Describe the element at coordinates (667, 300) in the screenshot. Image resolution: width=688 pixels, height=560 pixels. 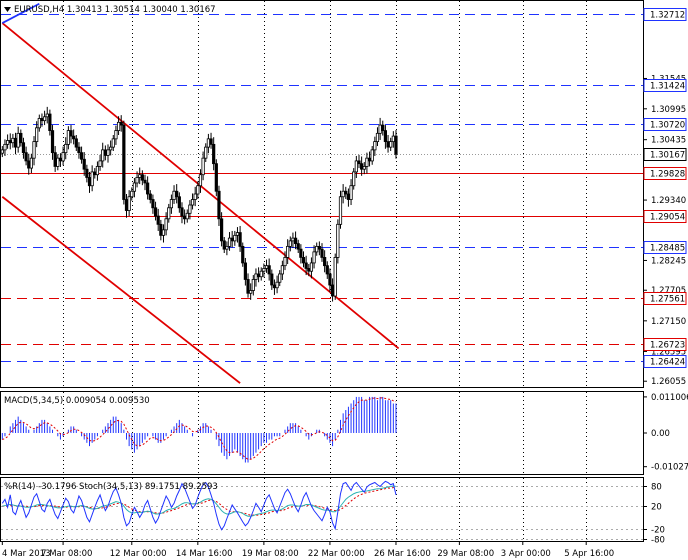
I see `level-label: 1.27561` at that location.